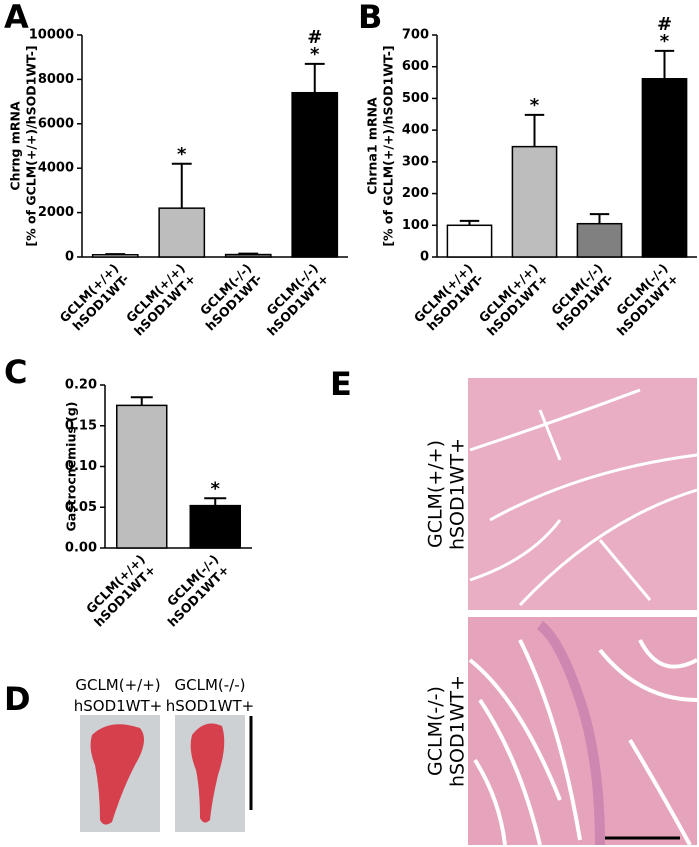 This screenshot has width=699, height=847. What do you see at coordinates (210, 685) in the screenshot?
I see `photo-label: GCLM(-/-)` at bounding box center [210, 685].